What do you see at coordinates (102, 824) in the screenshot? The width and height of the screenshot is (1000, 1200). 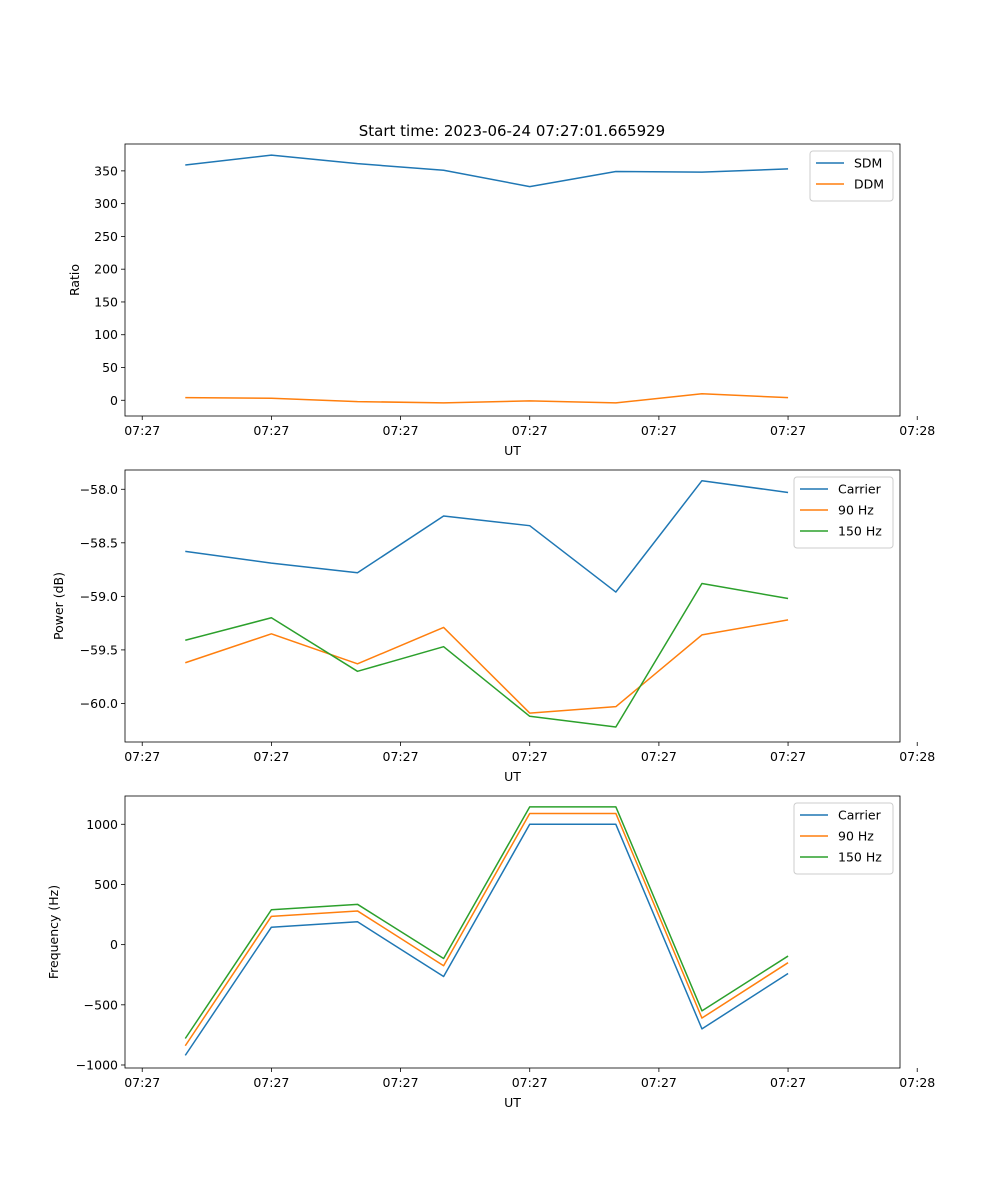 I see `y-tick-label: 1000` at bounding box center [102, 824].